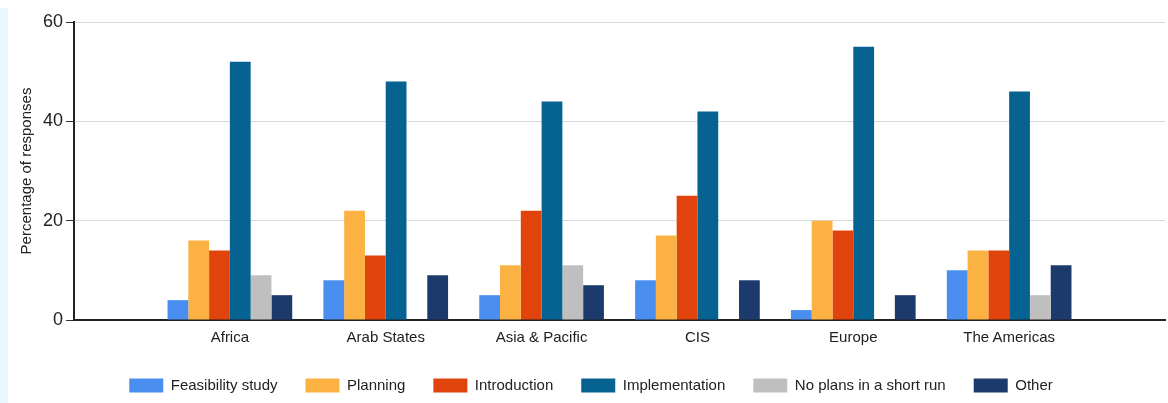 This screenshot has height=403, width=1168. I want to click on legend-label: Implementation, so click(674, 384).